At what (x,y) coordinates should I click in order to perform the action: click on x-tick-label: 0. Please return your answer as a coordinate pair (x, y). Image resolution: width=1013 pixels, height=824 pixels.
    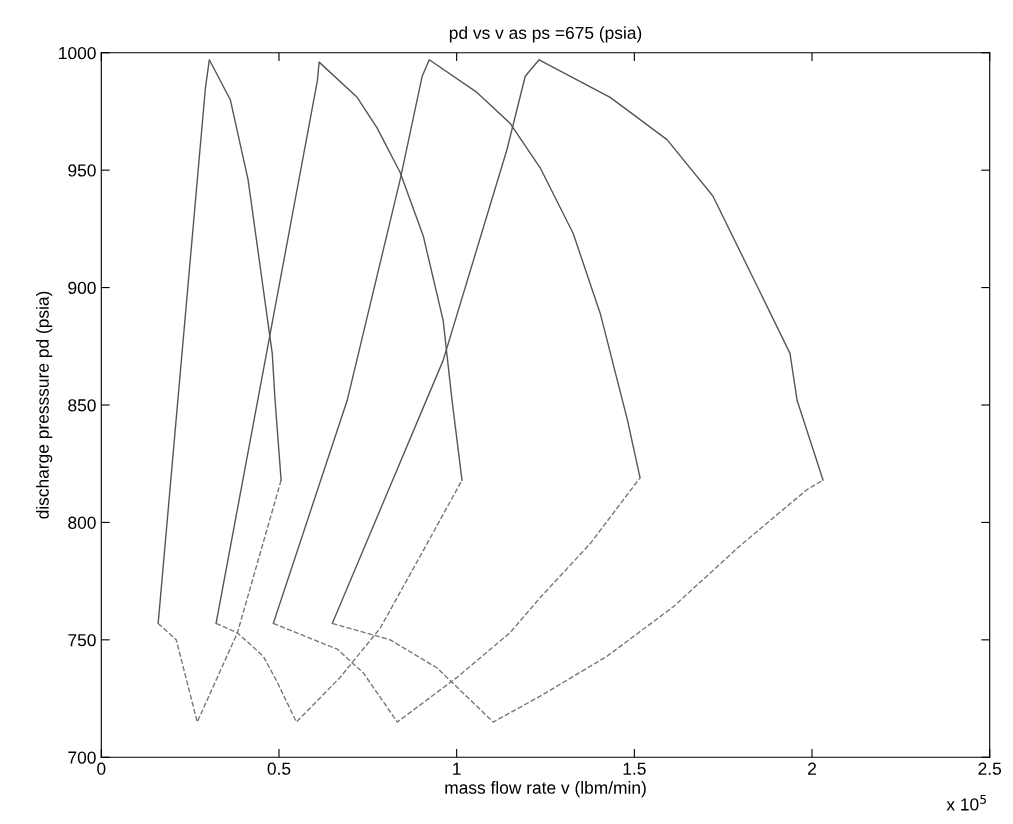
    Looking at the image, I should click on (101, 768).